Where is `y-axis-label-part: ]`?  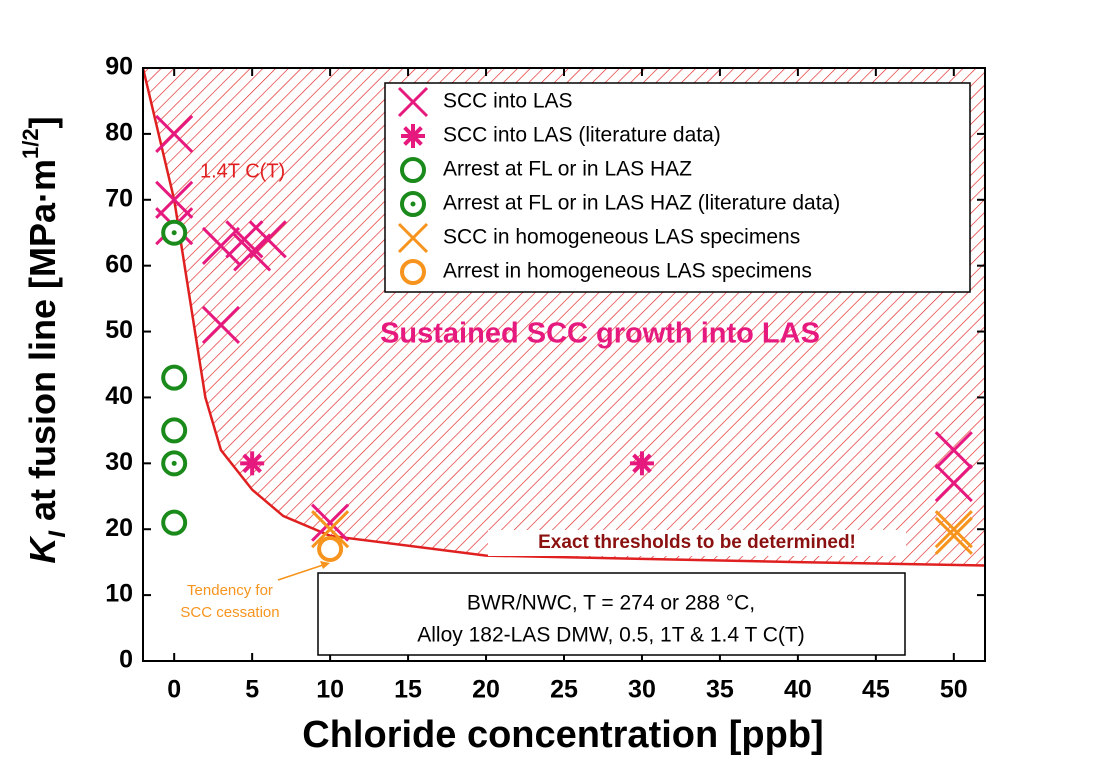 y-axis-label-part: ] is located at coordinates (42, 122).